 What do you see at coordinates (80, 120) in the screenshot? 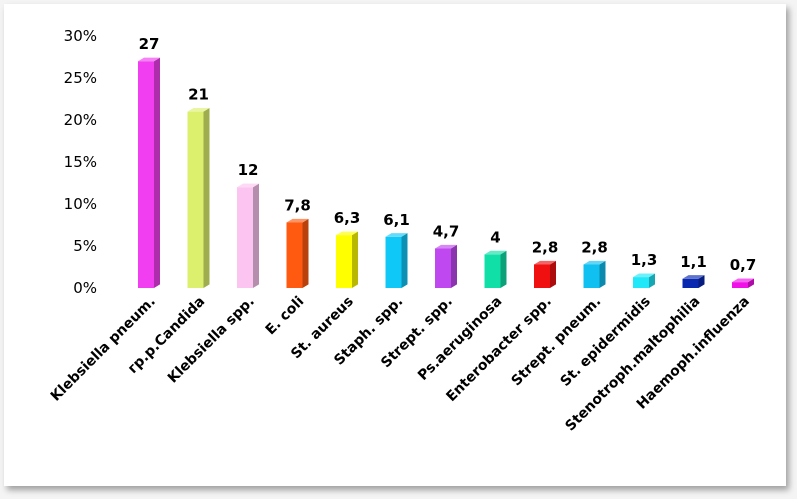
I see `y-tick-label: 20%` at bounding box center [80, 120].